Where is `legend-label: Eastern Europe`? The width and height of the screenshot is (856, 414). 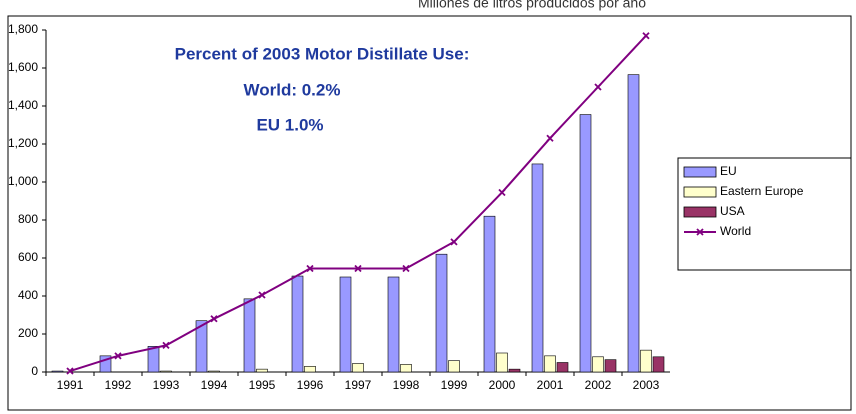
legend-label: Eastern Europe is located at coordinates (762, 191).